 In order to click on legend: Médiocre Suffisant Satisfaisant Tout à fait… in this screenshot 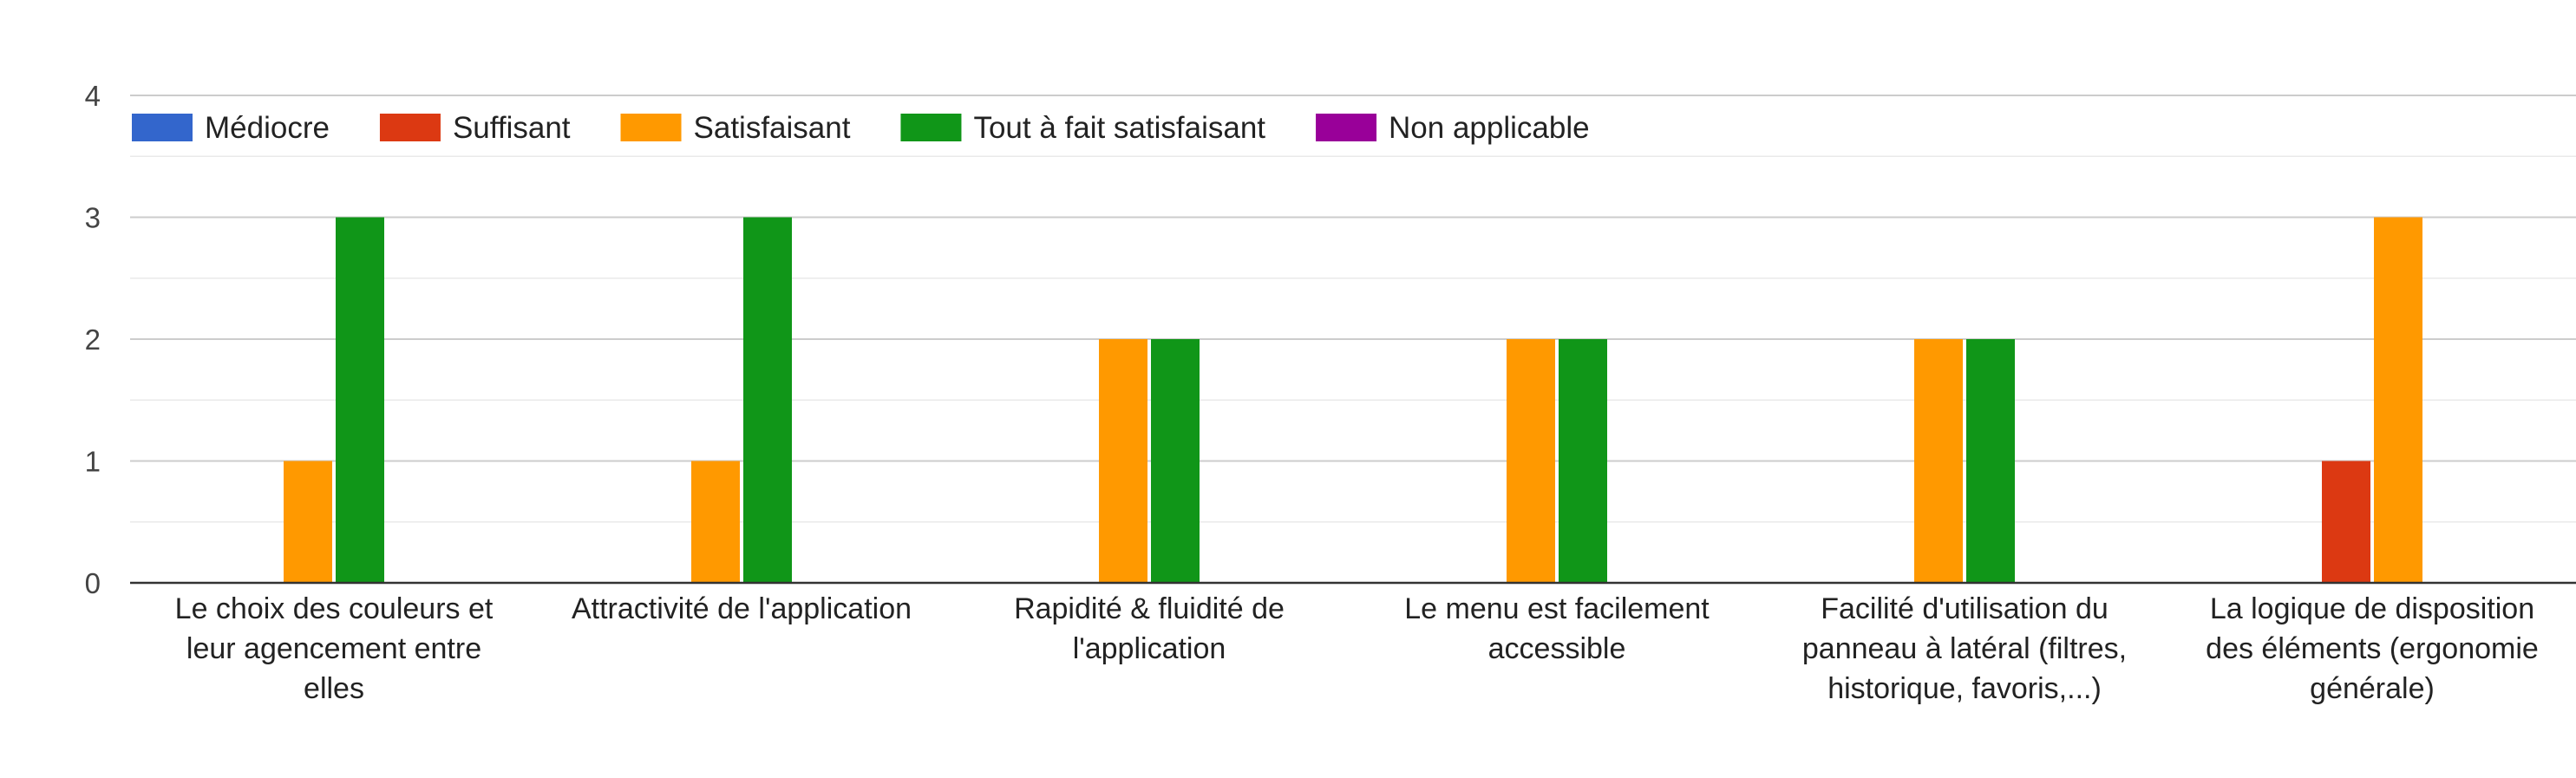, I will do `click(861, 128)`.